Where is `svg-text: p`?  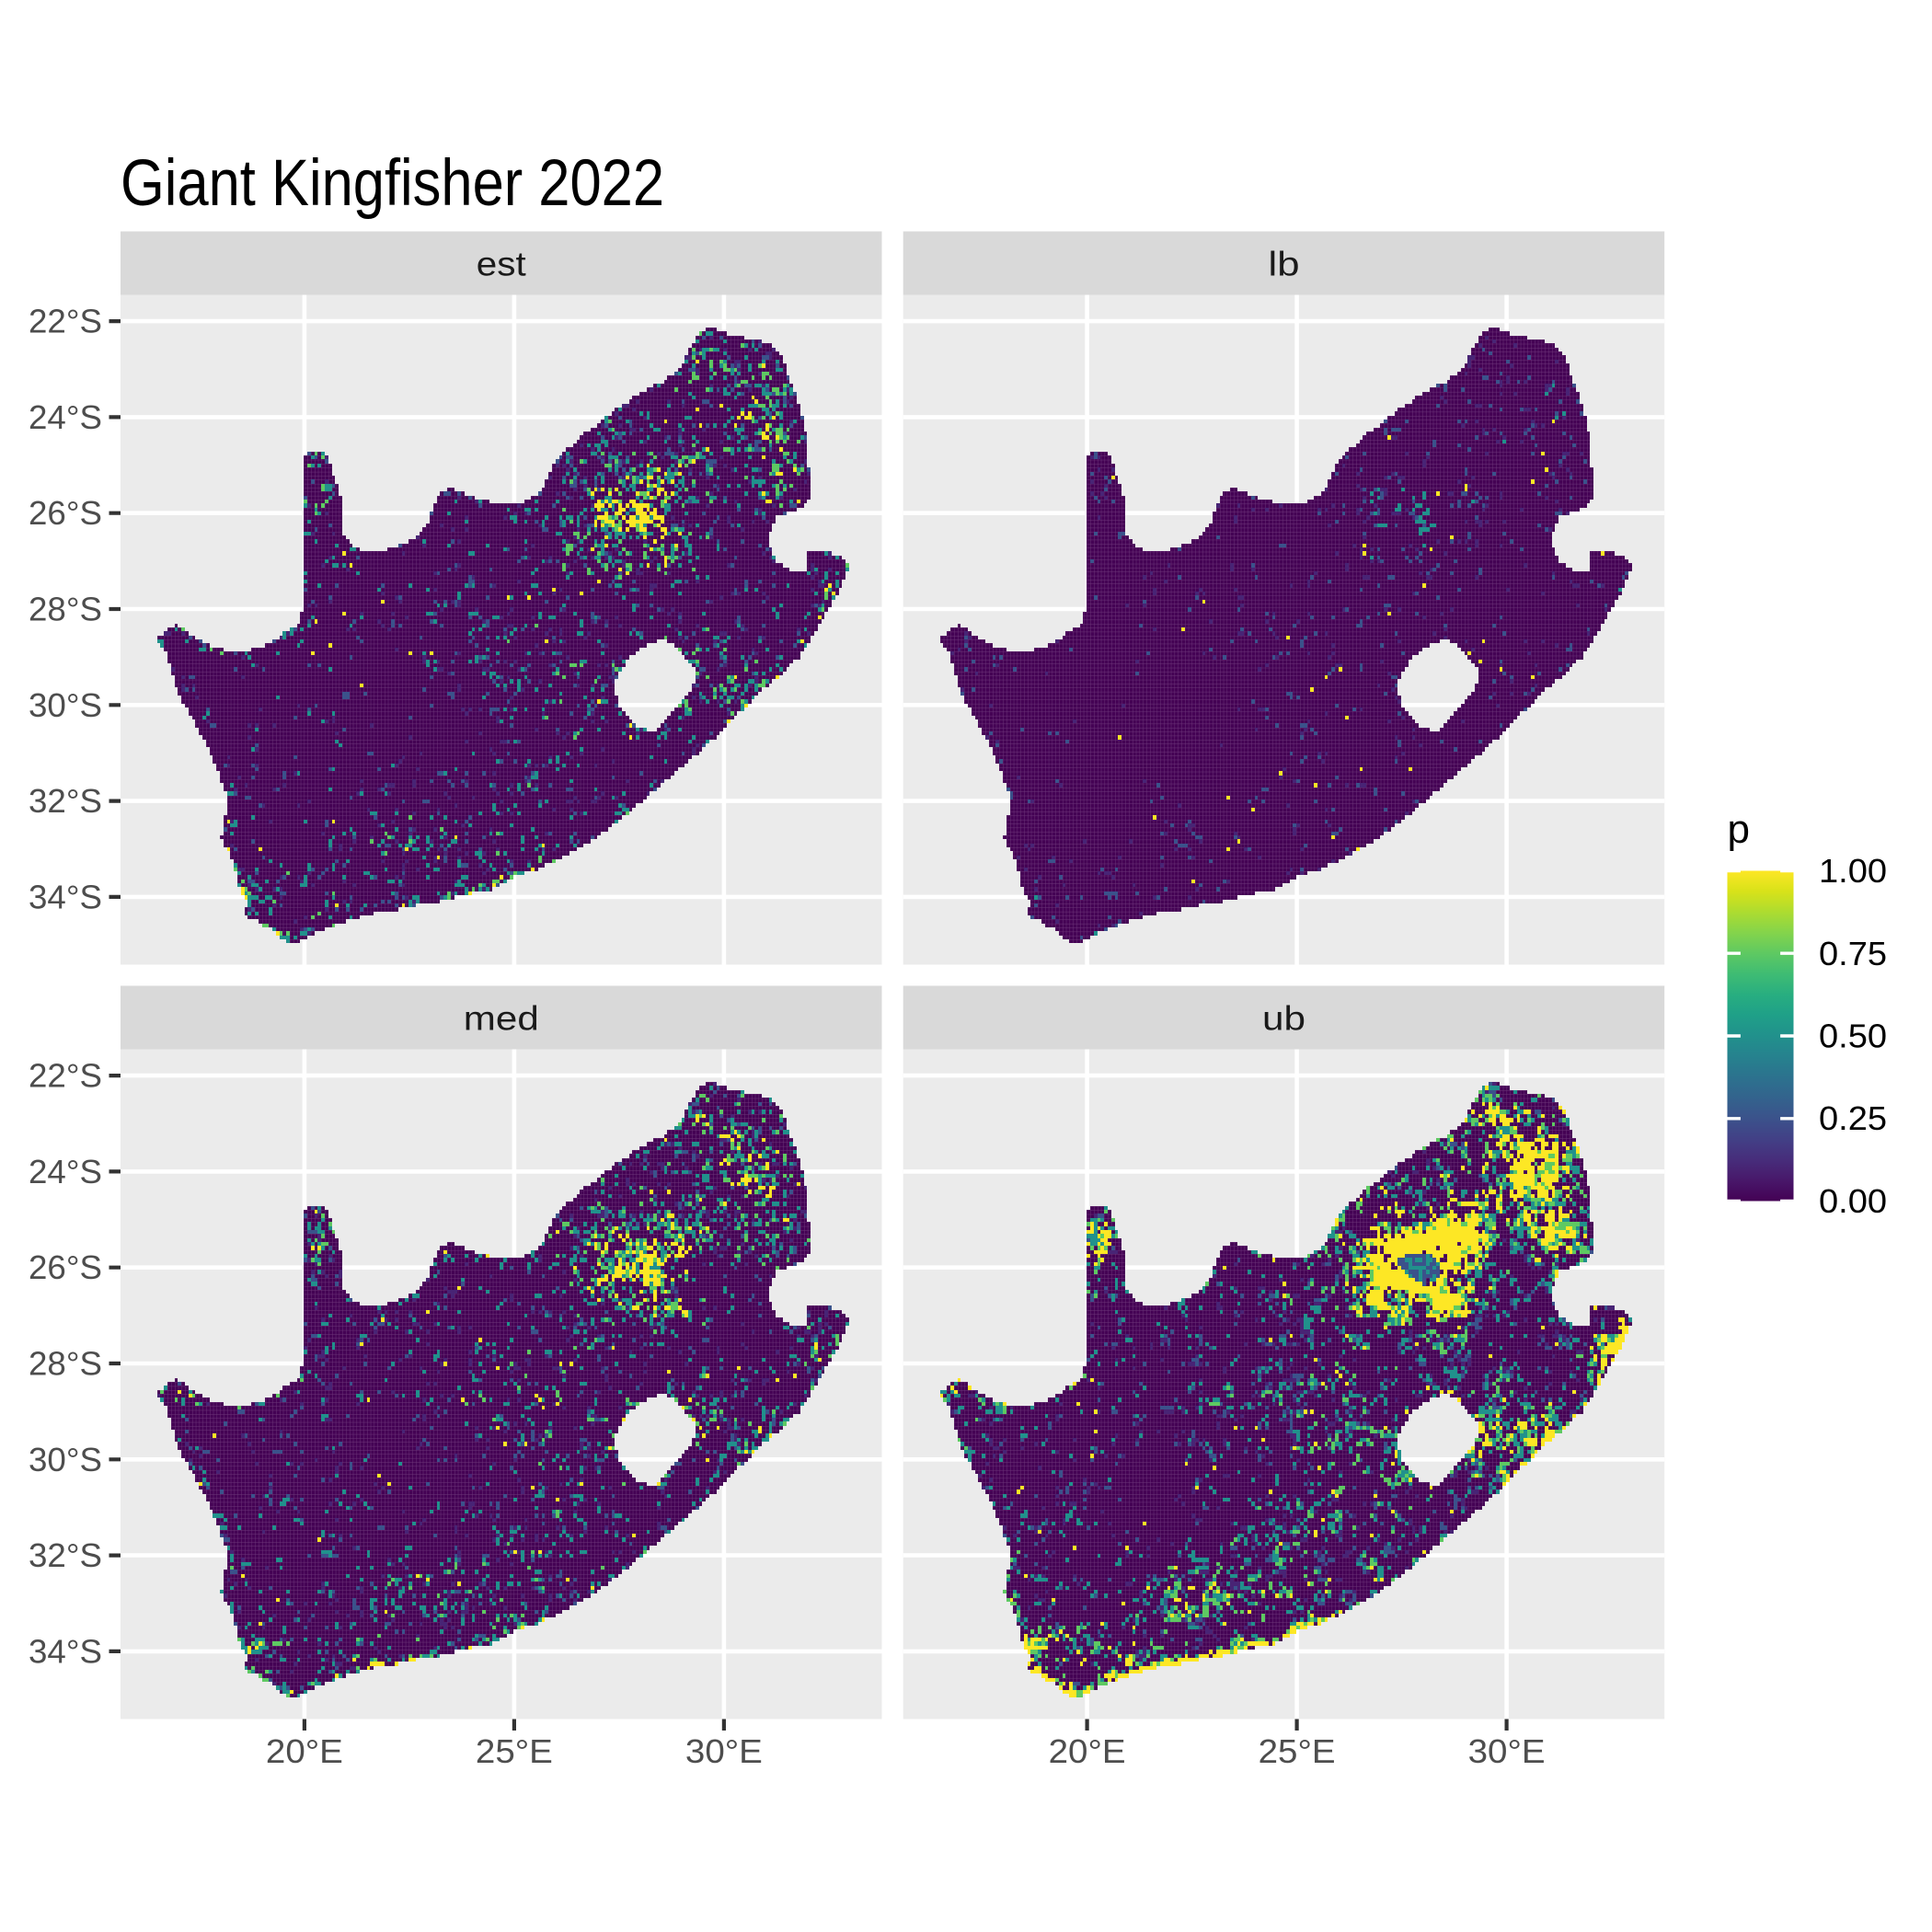 svg-text: p is located at coordinates (1739, 829).